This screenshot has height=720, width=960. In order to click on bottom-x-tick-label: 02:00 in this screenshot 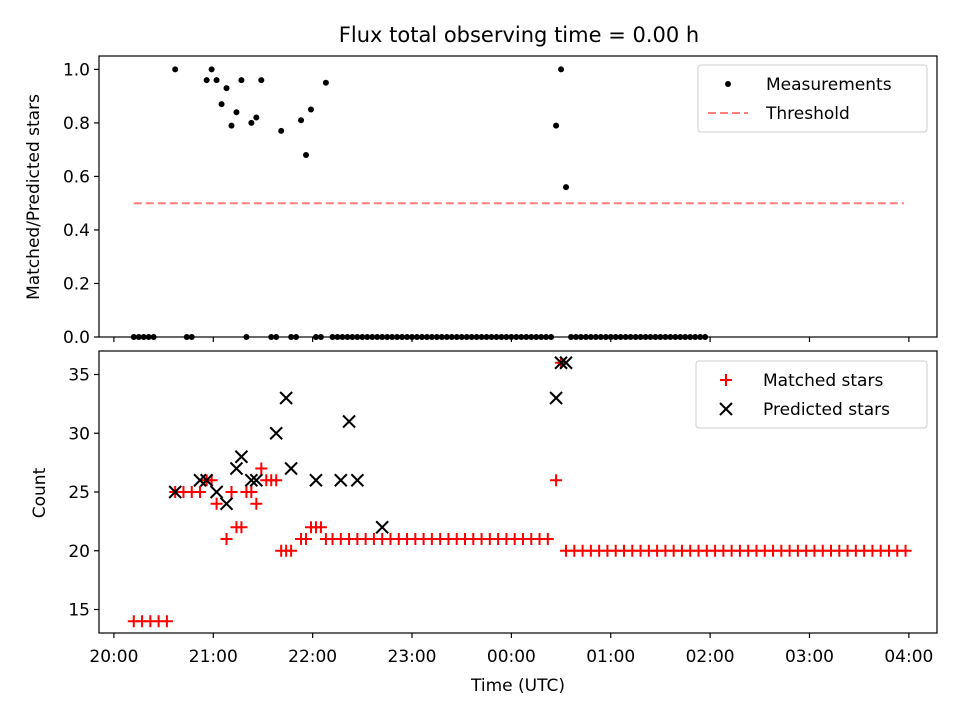, I will do `click(710, 657)`.